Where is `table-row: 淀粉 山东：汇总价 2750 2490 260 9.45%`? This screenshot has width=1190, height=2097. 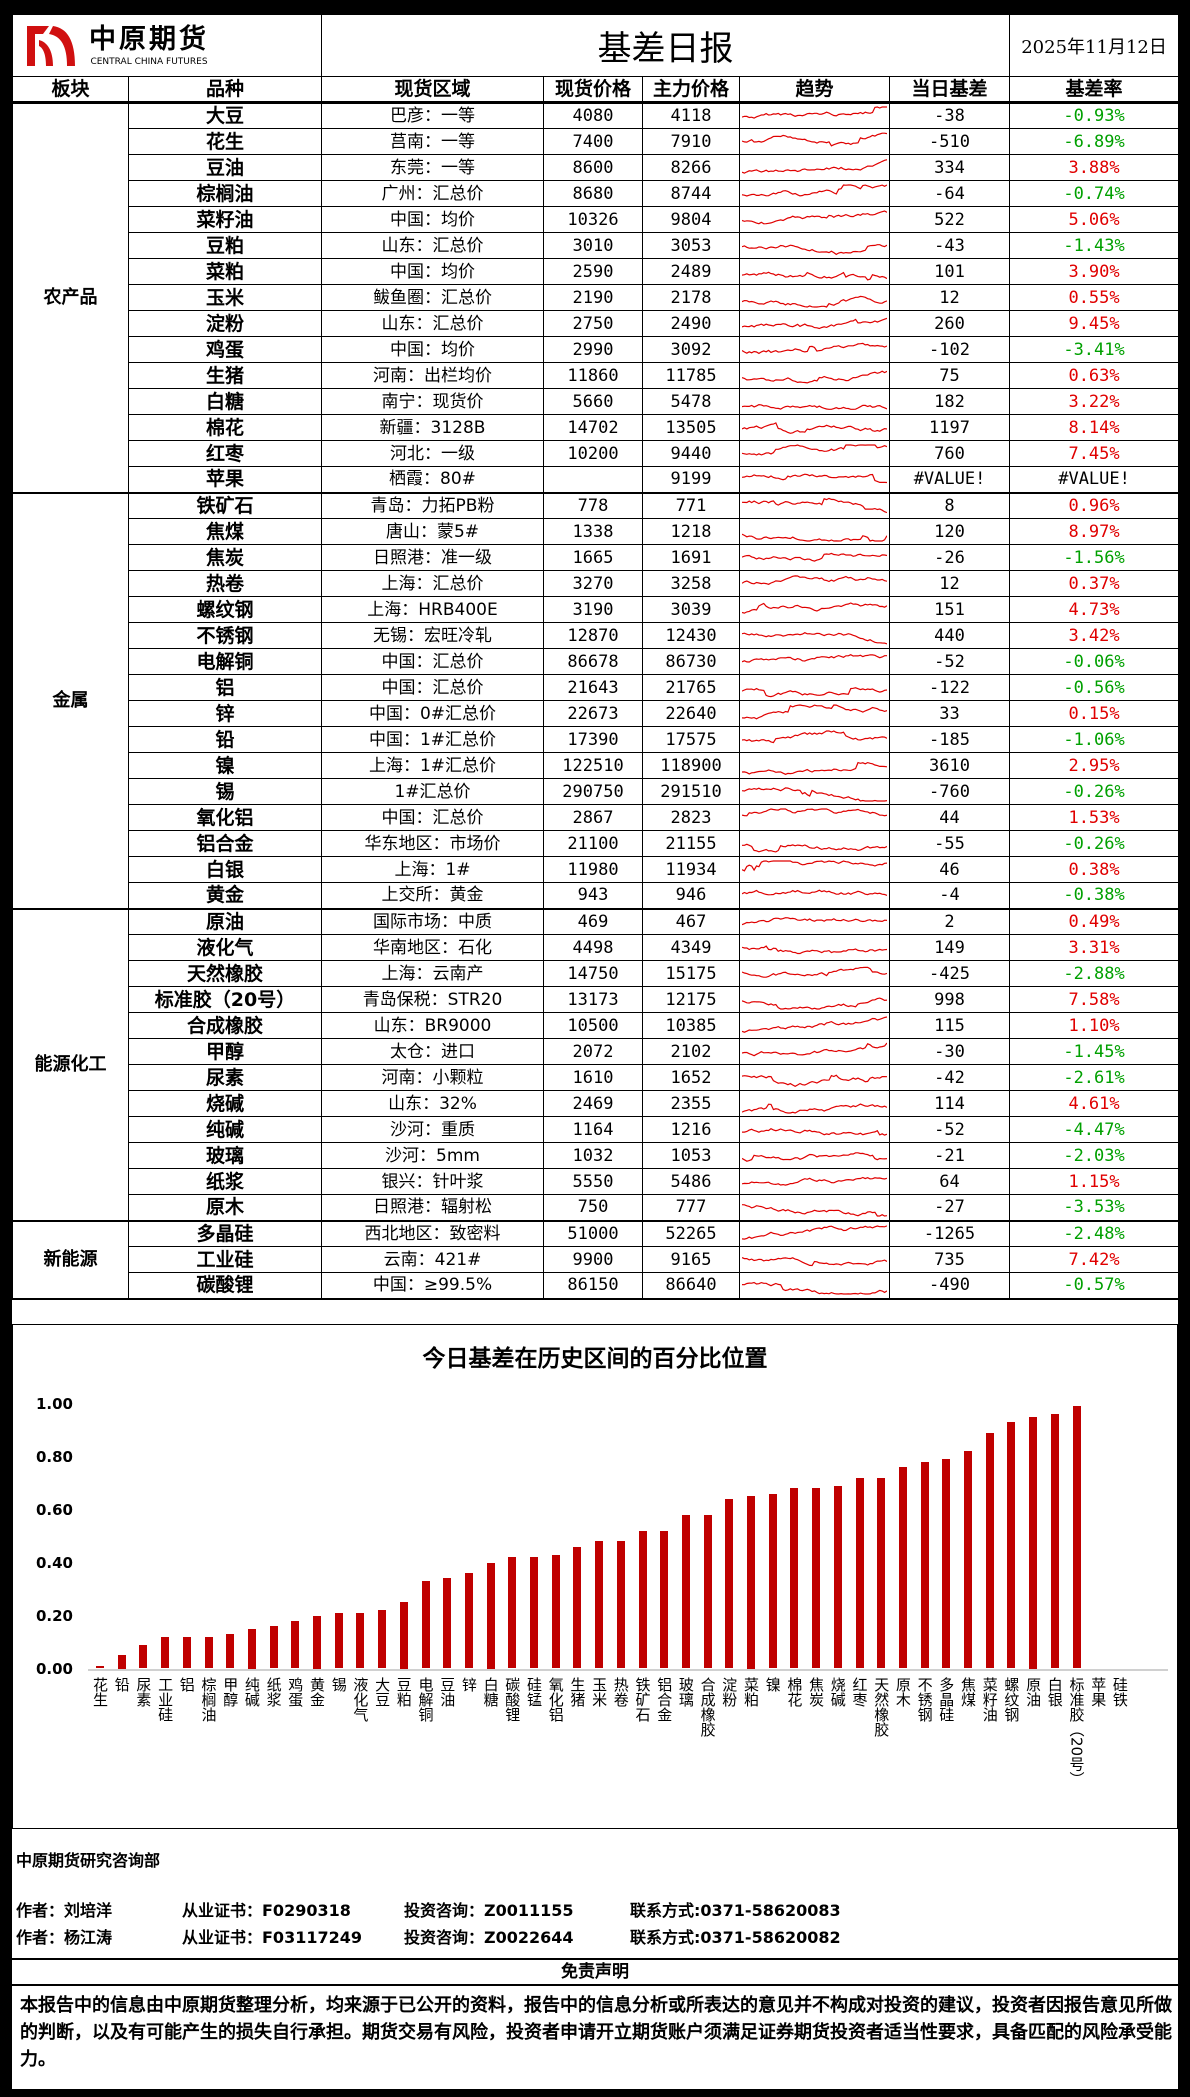
table-row: 淀粉 山东：汇总价 2750 2490 260 9.45% is located at coordinates (596, 323).